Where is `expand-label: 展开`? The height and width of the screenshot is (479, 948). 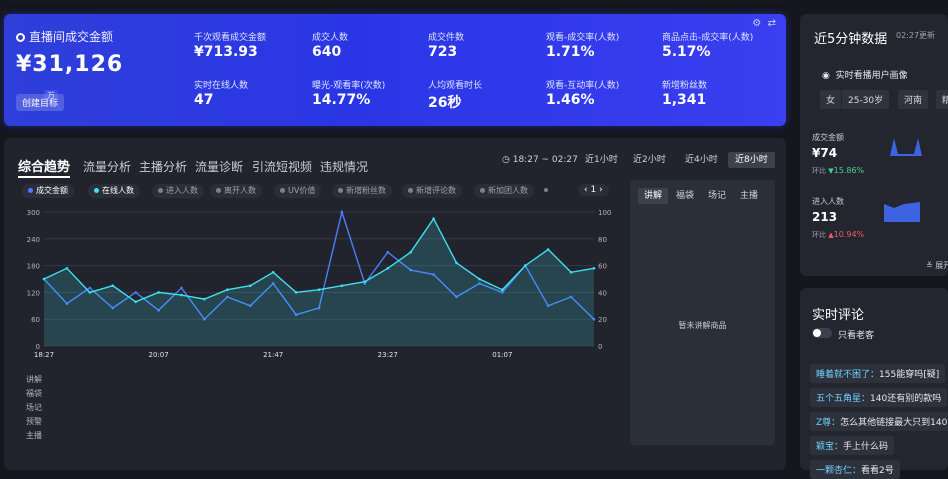
expand-label: 展开 is located at coordinates (941, 265).